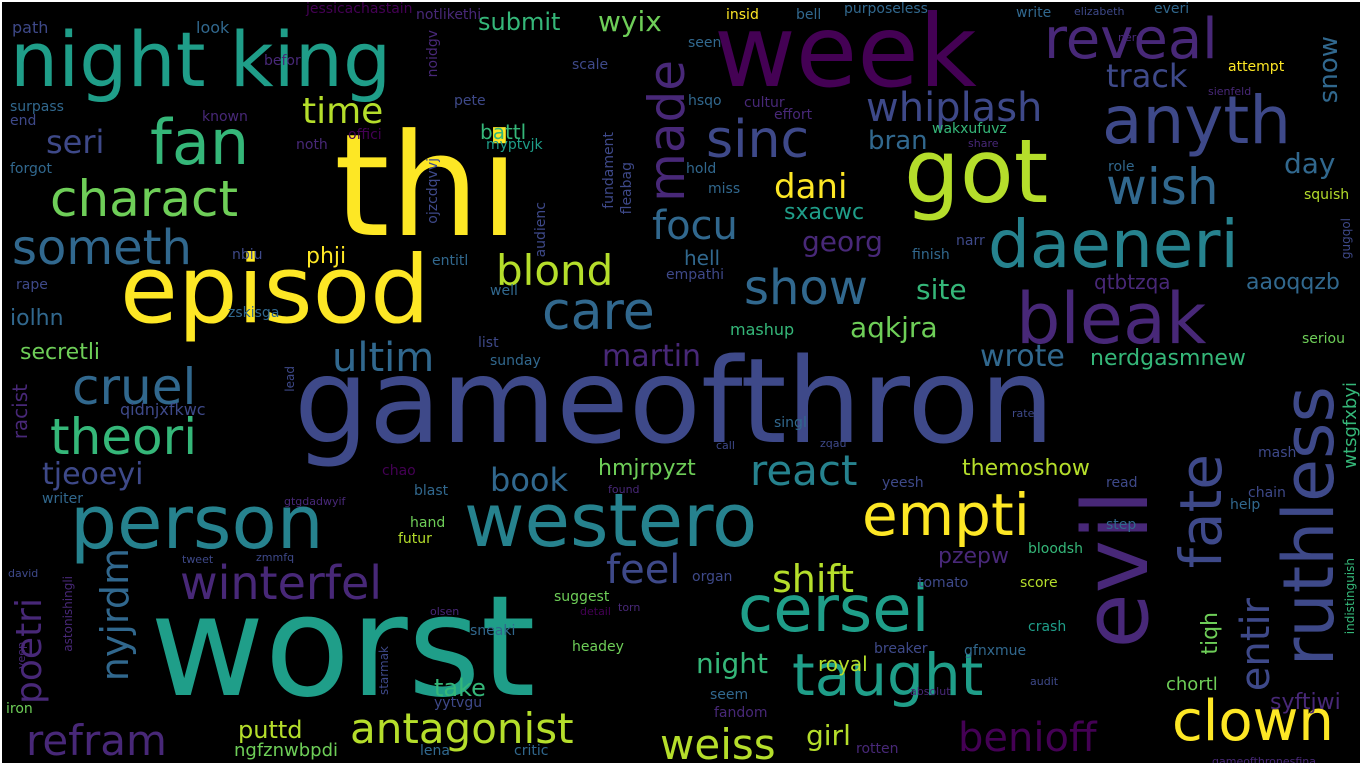  I want to click on word: themoshow, so click(1026, 468).